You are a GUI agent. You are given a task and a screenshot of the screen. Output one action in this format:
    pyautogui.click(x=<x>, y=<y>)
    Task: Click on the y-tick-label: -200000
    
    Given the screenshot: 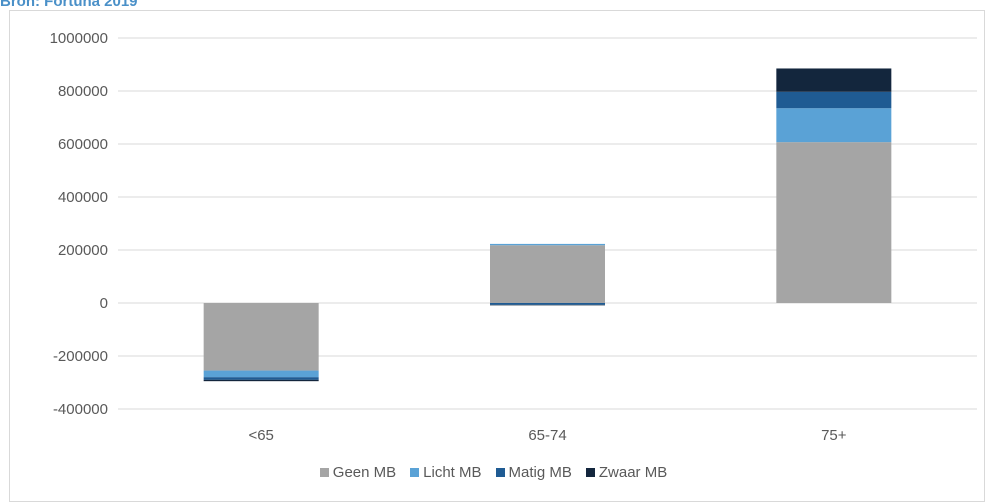 What is the action you would take?
    pyautogui.click(x=80, y=356)
    